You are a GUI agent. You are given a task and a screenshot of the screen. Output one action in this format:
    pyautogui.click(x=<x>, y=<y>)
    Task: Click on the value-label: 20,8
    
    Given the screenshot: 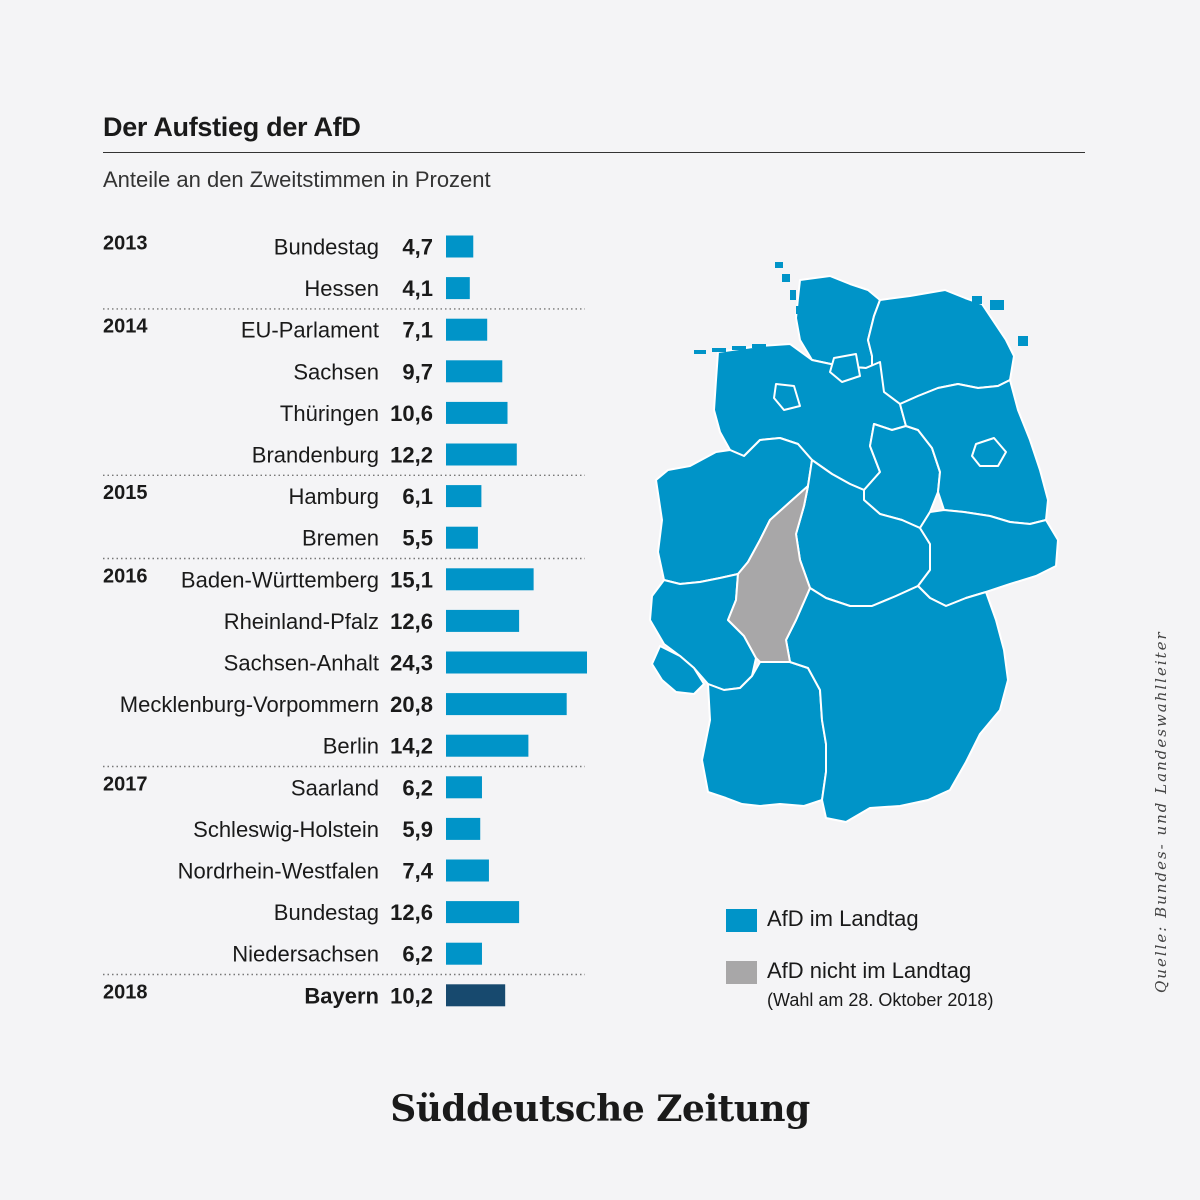 What is the action you would take?
    pyautogui.click(x=411, y=704)
    